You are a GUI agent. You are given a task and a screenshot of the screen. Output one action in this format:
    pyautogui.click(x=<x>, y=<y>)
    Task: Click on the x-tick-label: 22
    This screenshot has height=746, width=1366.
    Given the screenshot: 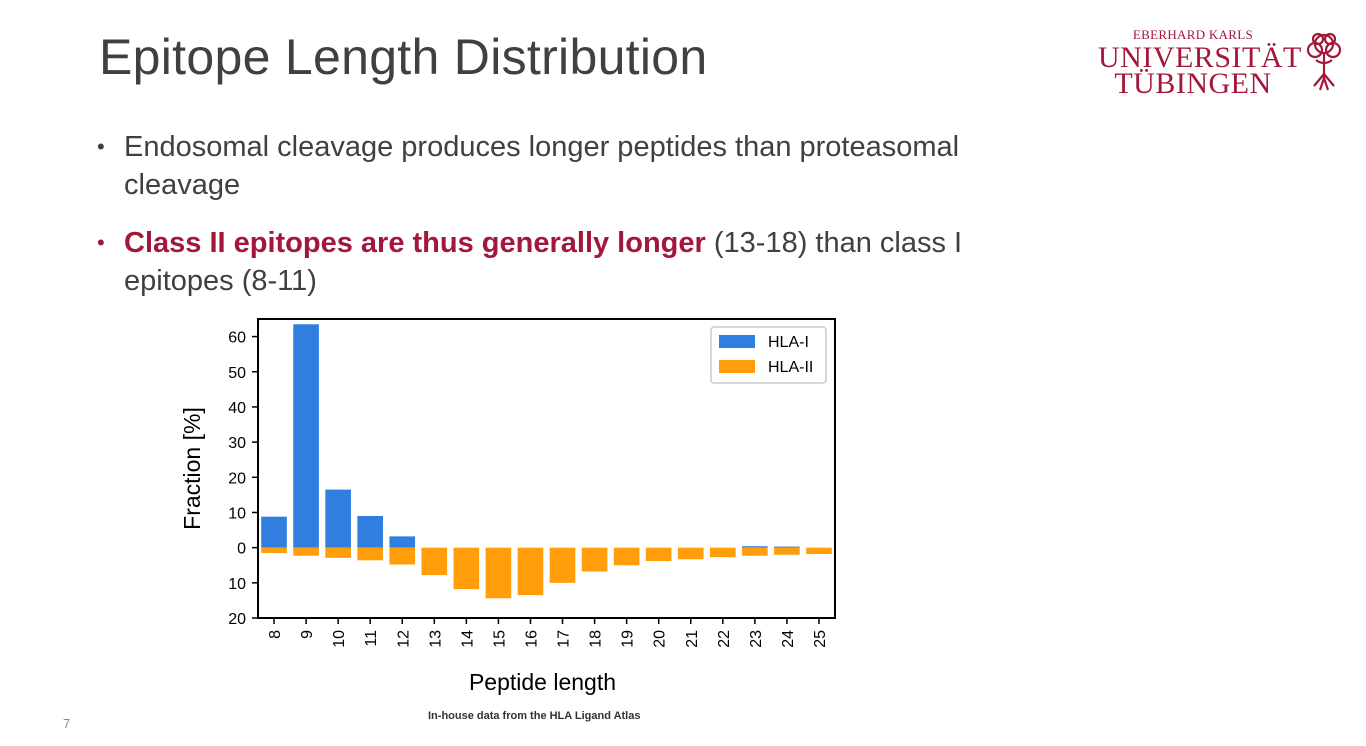 What is the action you would take?
    pyautogui.click(x=724, y=639)
    